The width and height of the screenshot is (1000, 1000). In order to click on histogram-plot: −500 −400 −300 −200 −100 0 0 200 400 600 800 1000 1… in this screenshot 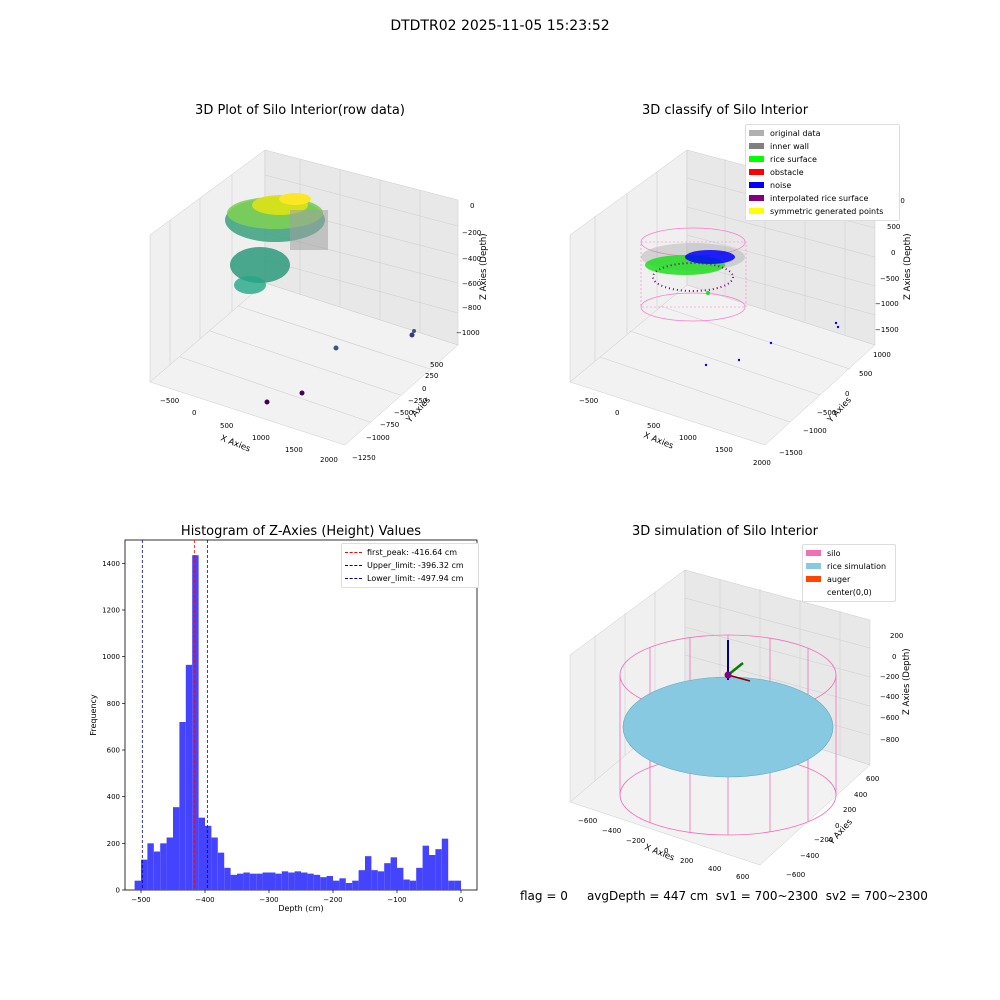, I will do `click(283, 726)`.